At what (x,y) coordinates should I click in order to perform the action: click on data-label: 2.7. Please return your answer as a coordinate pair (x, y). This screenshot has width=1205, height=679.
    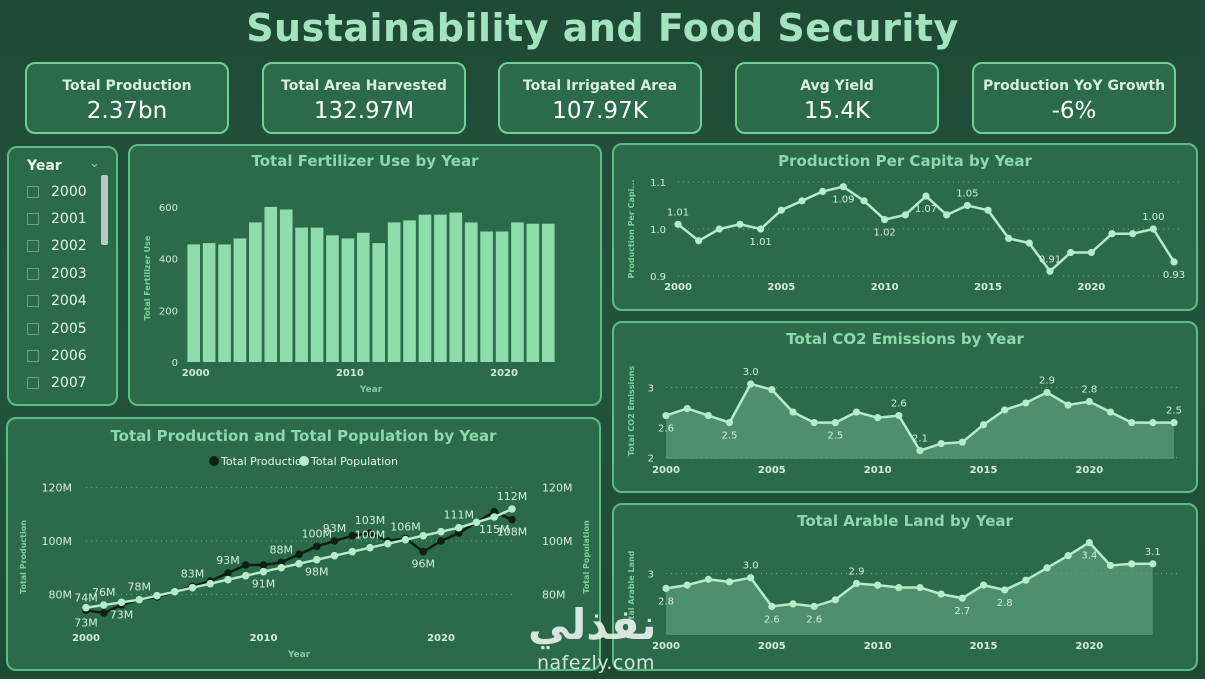
    Looking at the image, I should click on (962, 611).